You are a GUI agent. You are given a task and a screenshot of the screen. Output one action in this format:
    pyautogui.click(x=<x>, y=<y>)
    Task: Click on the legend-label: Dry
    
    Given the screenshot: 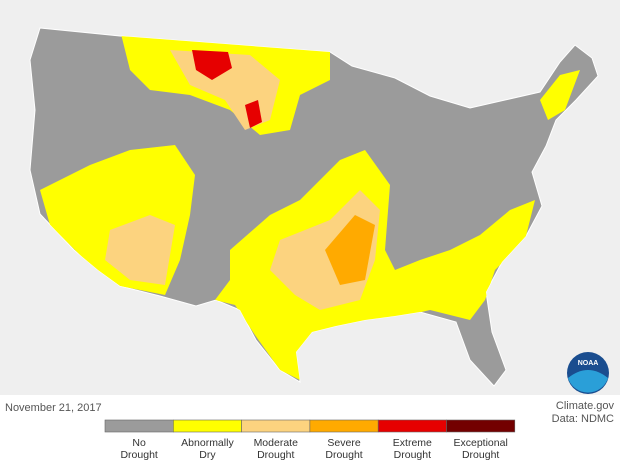 What is the action you would take?
    pyautogui.click(x=207, y=455)
    